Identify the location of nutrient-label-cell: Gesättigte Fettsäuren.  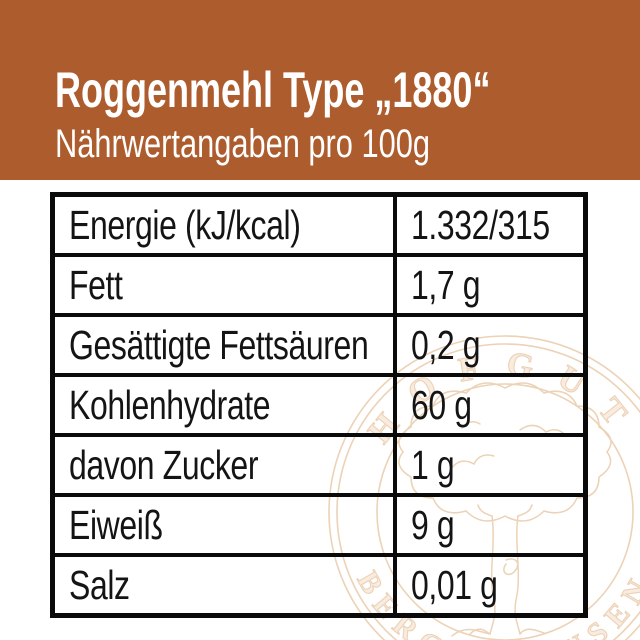
(223, 345).